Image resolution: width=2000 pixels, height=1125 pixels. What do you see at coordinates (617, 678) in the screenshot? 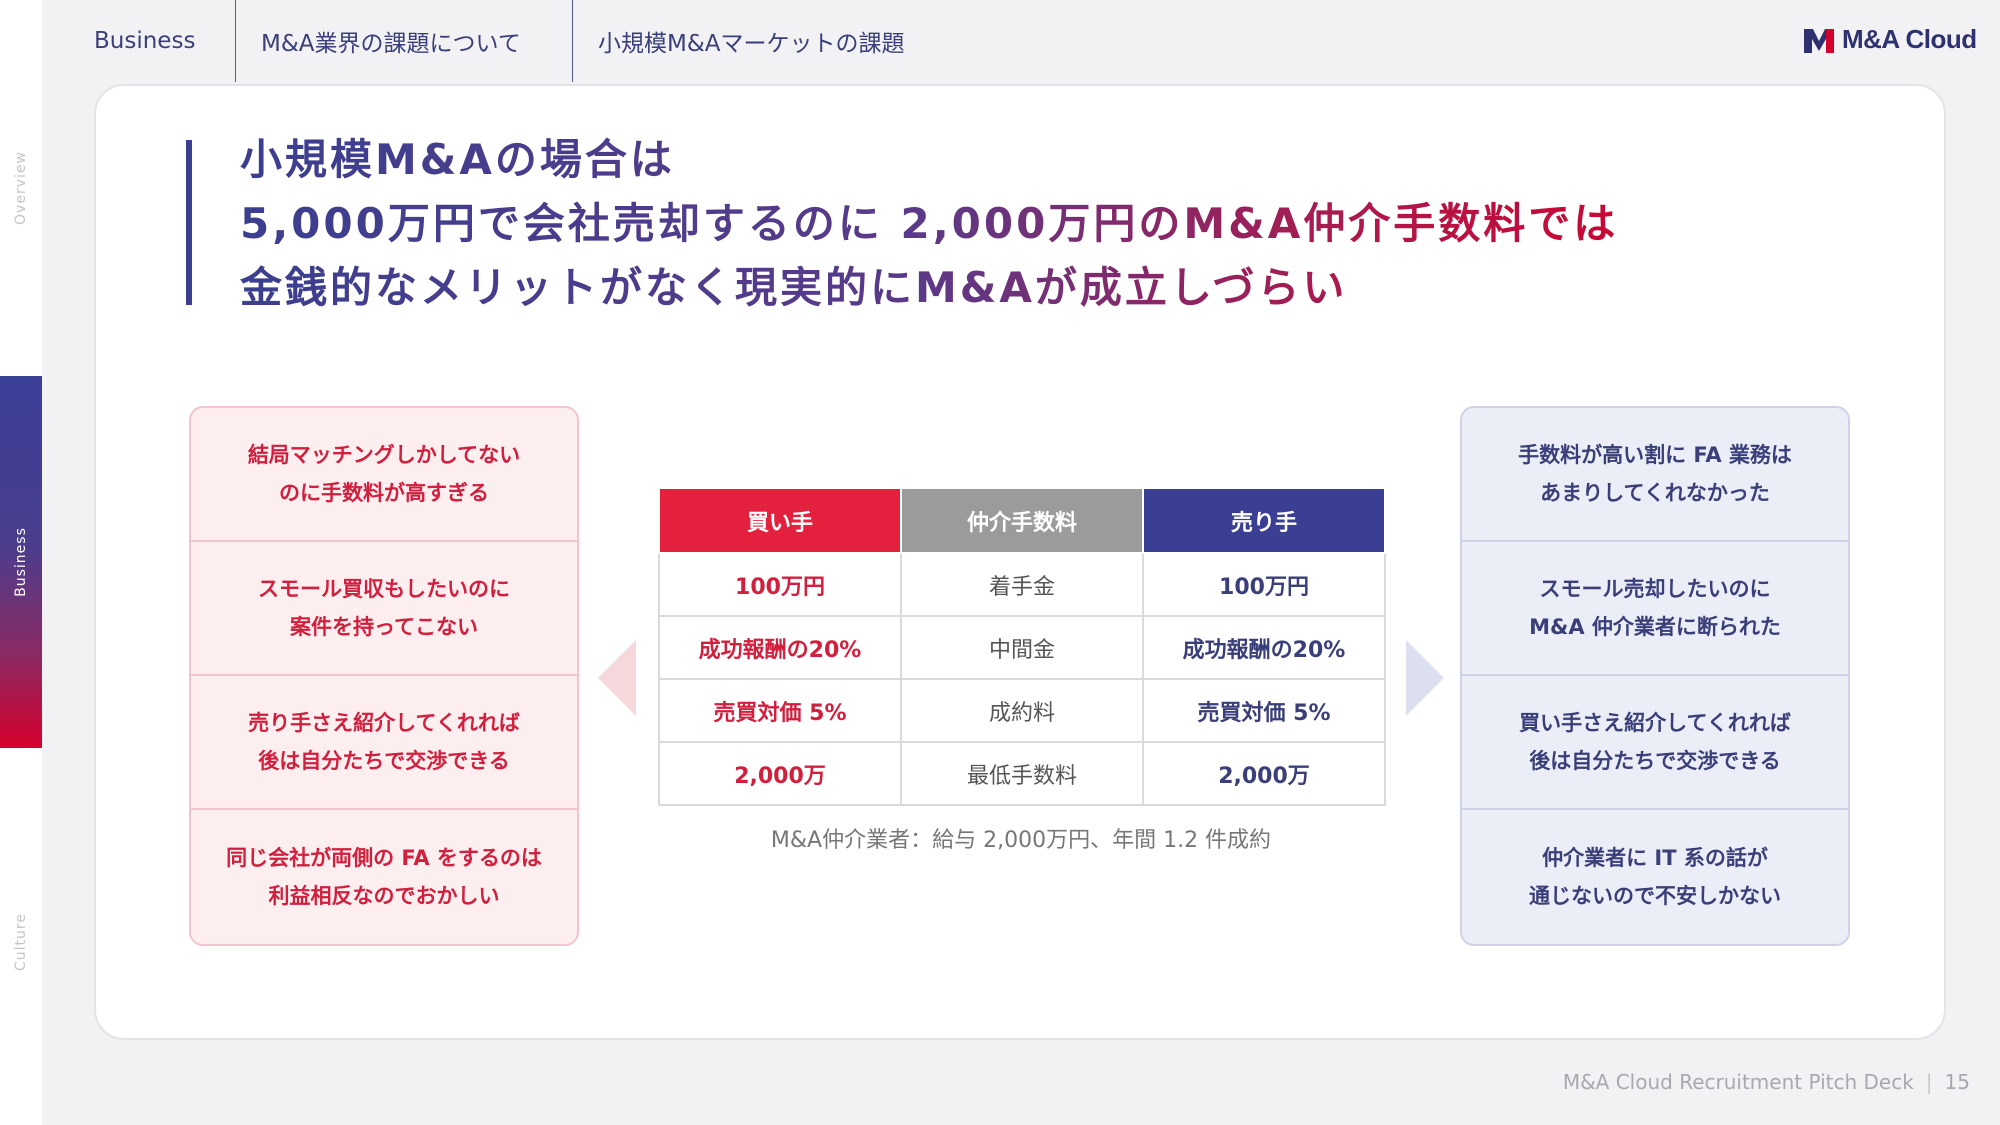
I see `arrow-left-icon` at bounding box center [617, 678].